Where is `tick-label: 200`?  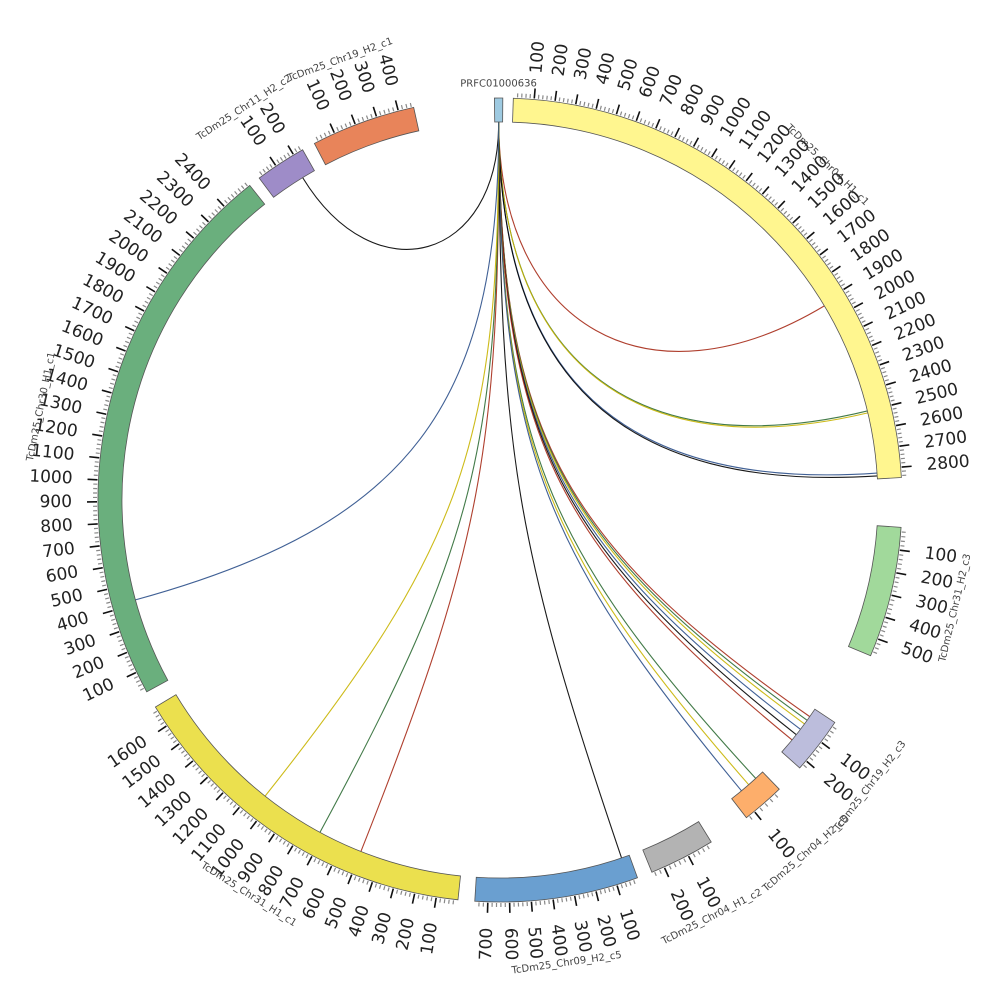 tick-label: 200 is located at coordinates (561, 60).